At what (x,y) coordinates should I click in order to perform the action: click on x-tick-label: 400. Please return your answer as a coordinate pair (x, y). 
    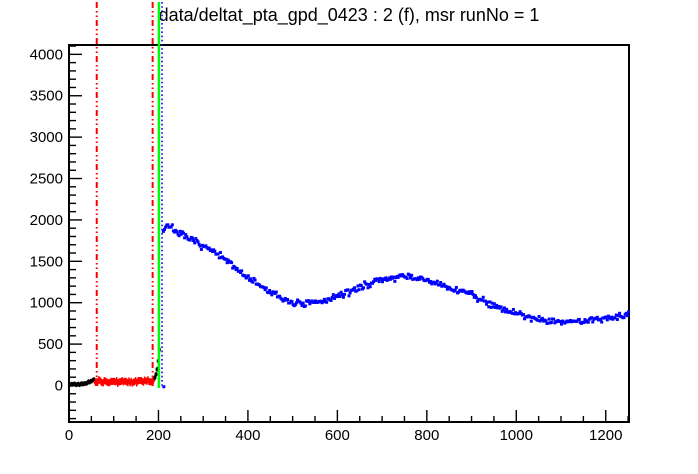
    Looking at the image, I should click on (247, 435).